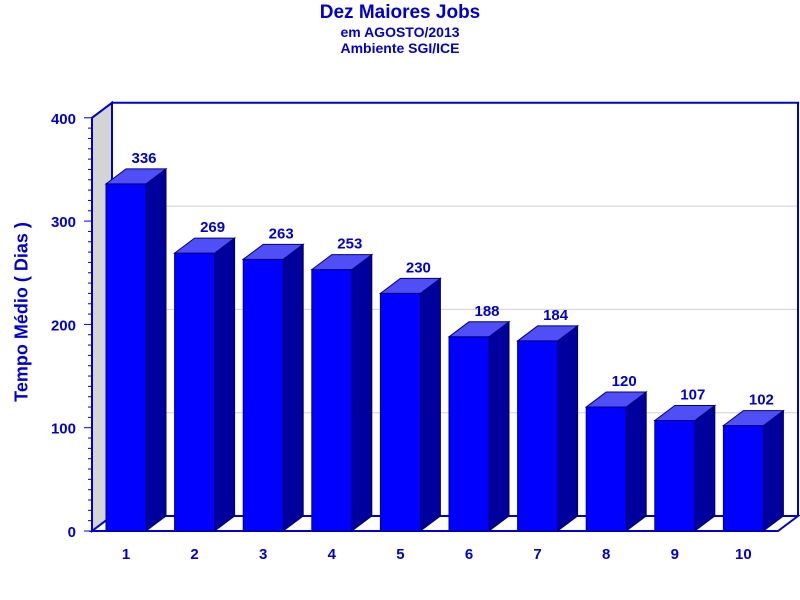 The image size is (800, 600). What do you see at coordinates (63, 325) in the screenshot?
I see `y-tick-label: 200` at bounding box center [63, 325].